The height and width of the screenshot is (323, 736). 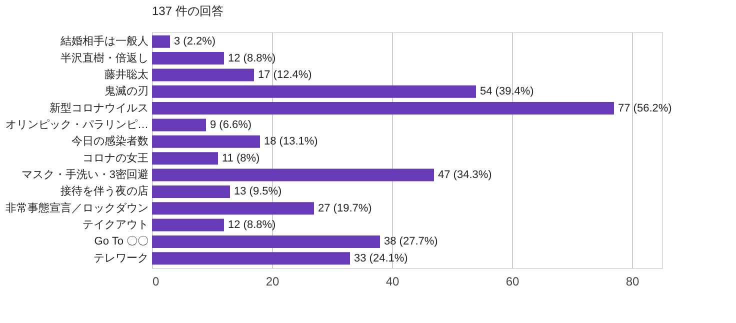 I want to click on y-tick-label: 藤井聡太, so click(x=126, y=74).